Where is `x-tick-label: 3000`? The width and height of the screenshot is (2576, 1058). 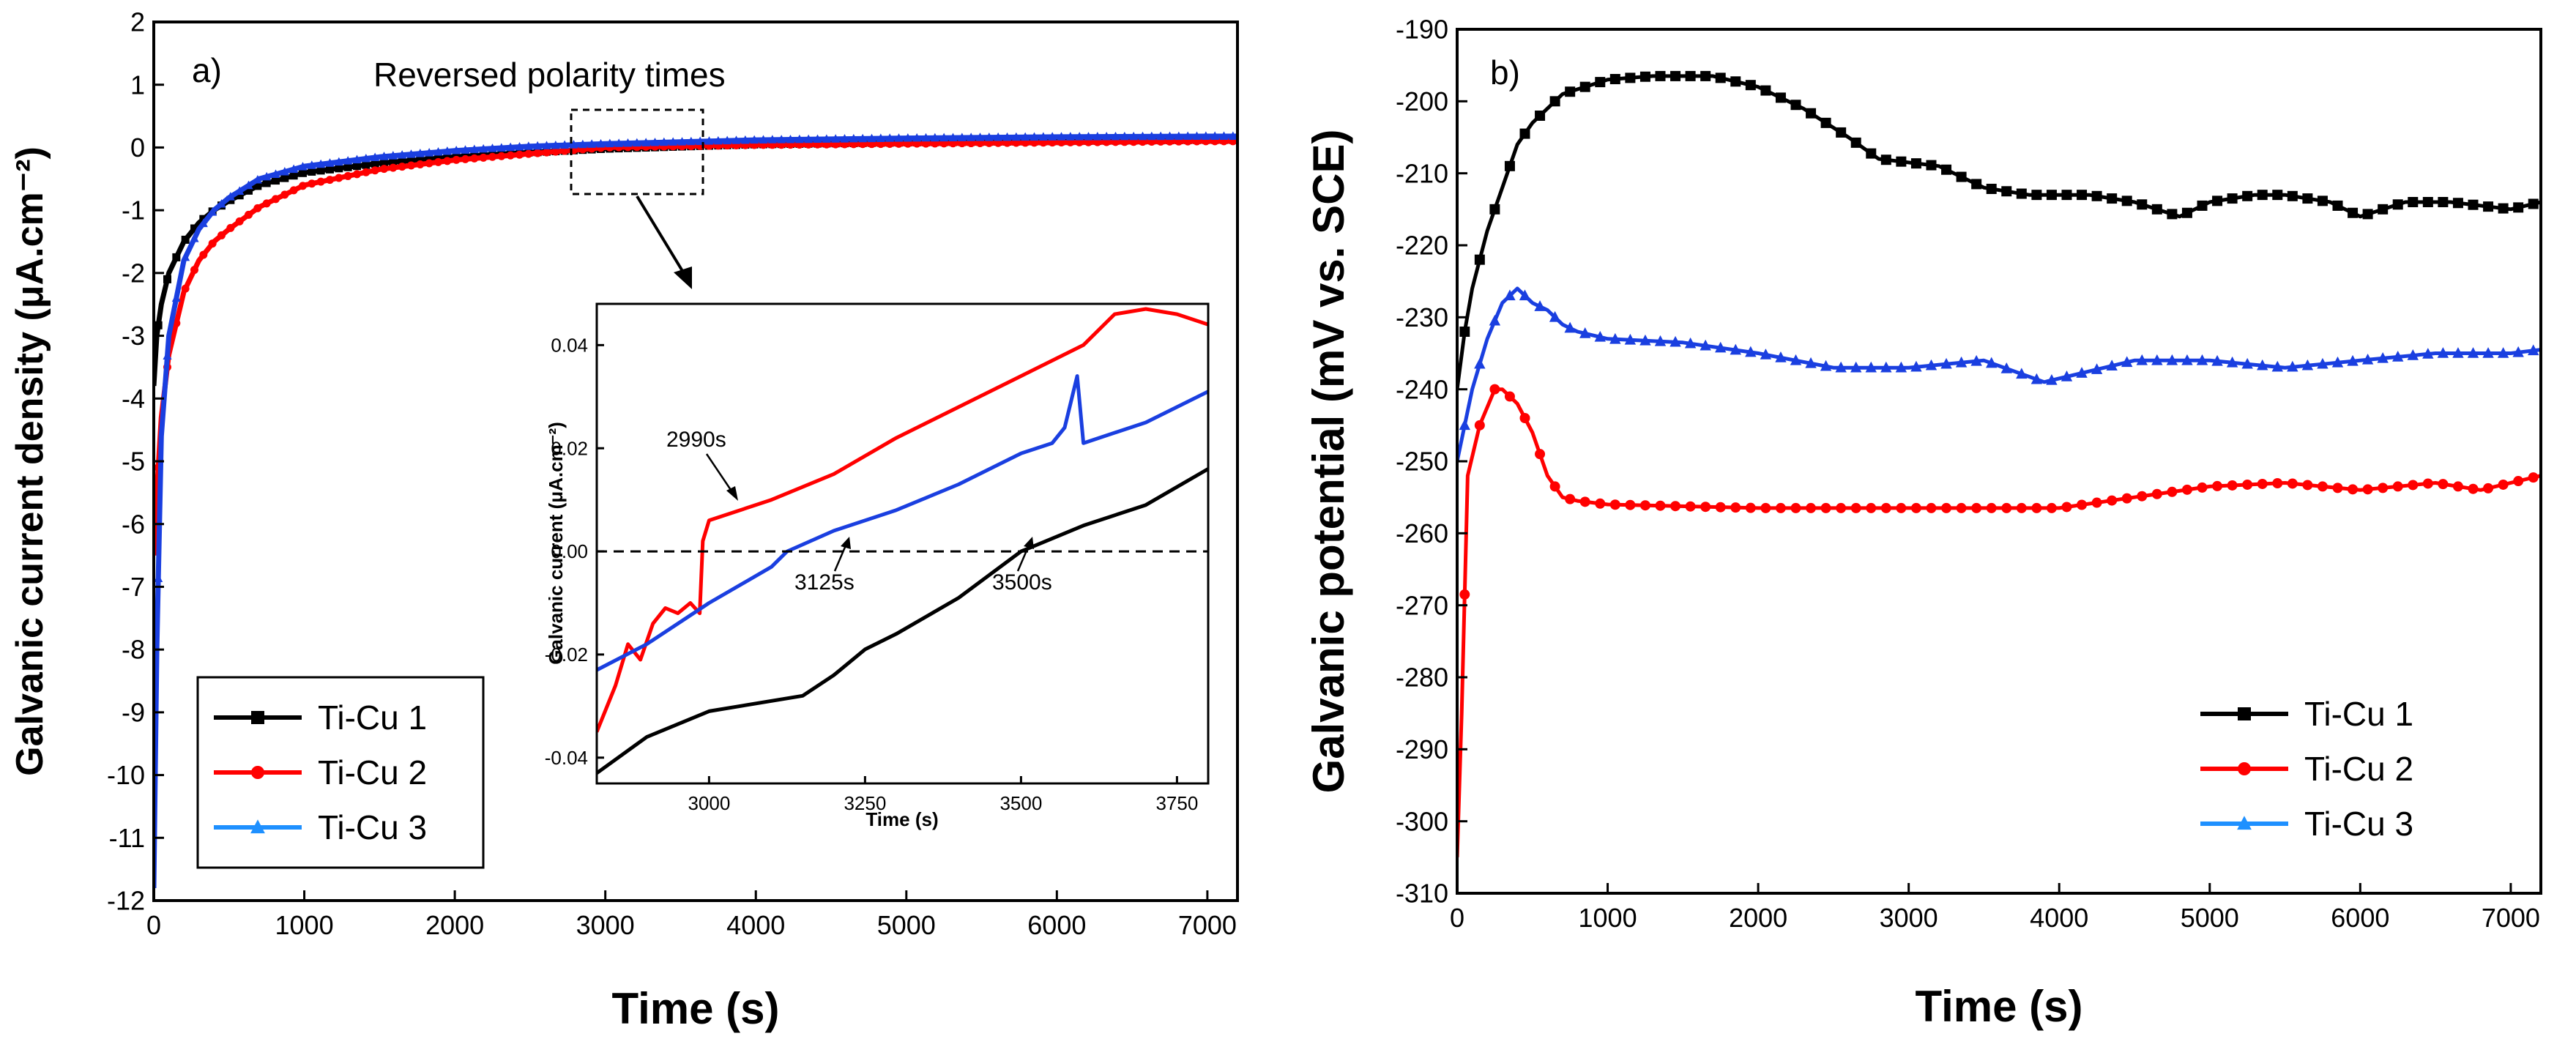
x-tick-label: 3000 is located at coordinates (709, 803).